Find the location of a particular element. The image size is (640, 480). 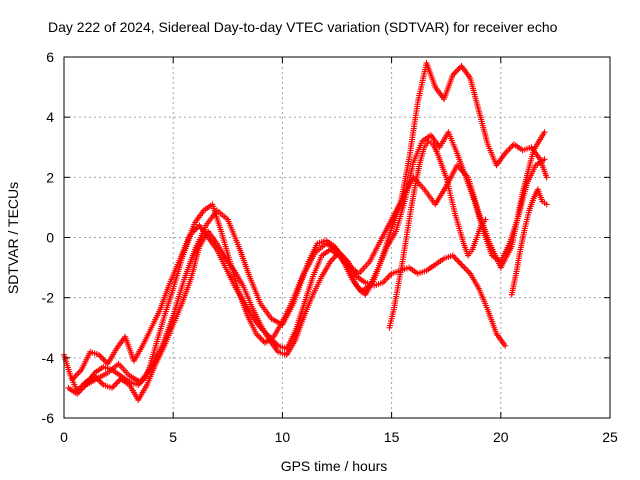

y-tick-label: -4 is located at coordinates (48, 358).